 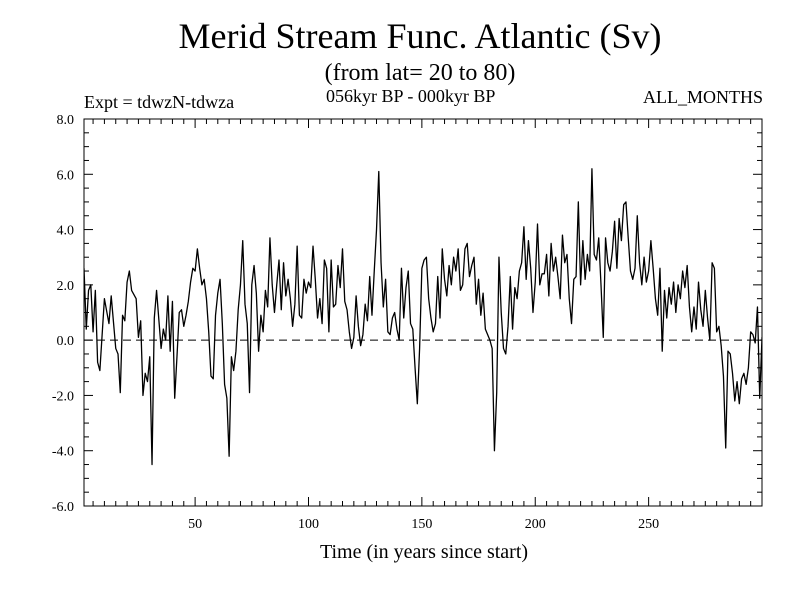 I want to click on y-tick-label: 6.0, so click(x=66, y=175).